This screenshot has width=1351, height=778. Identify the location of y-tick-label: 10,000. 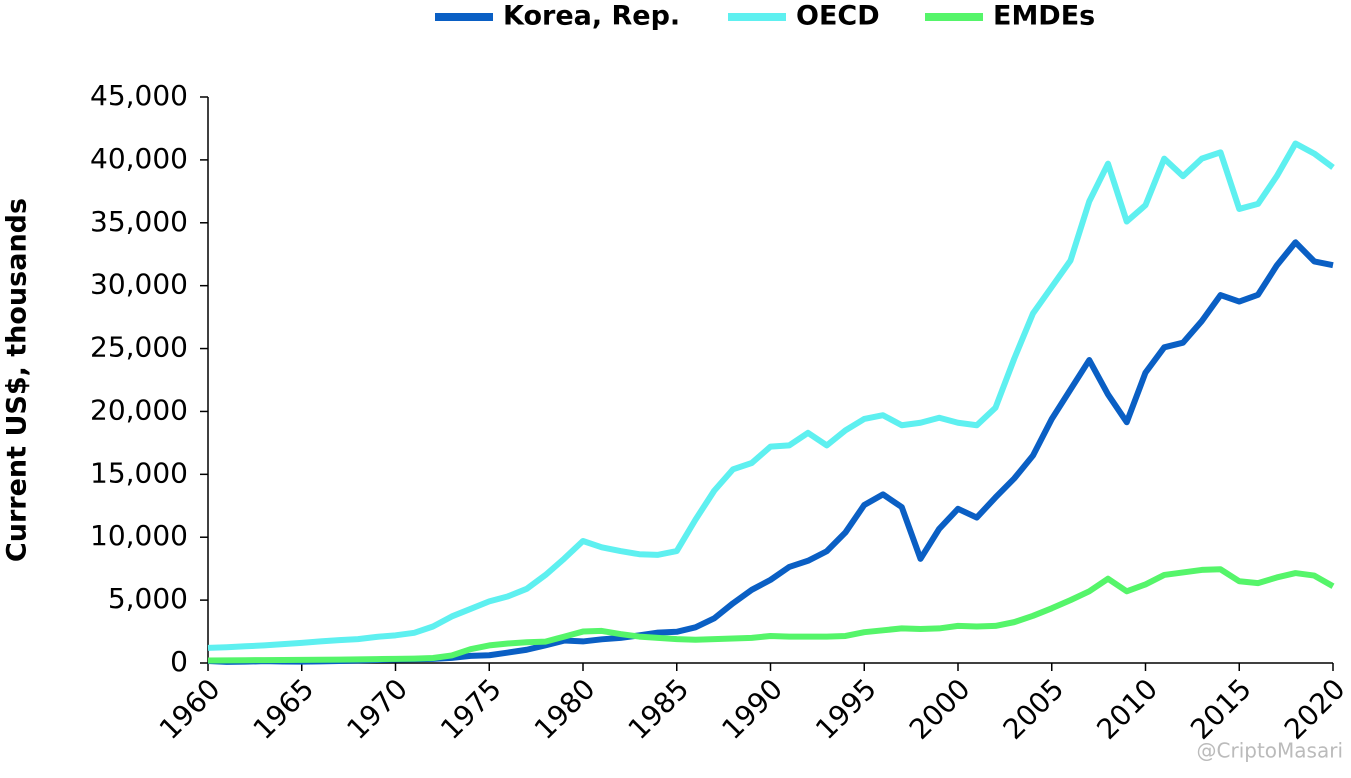
(139, 535).